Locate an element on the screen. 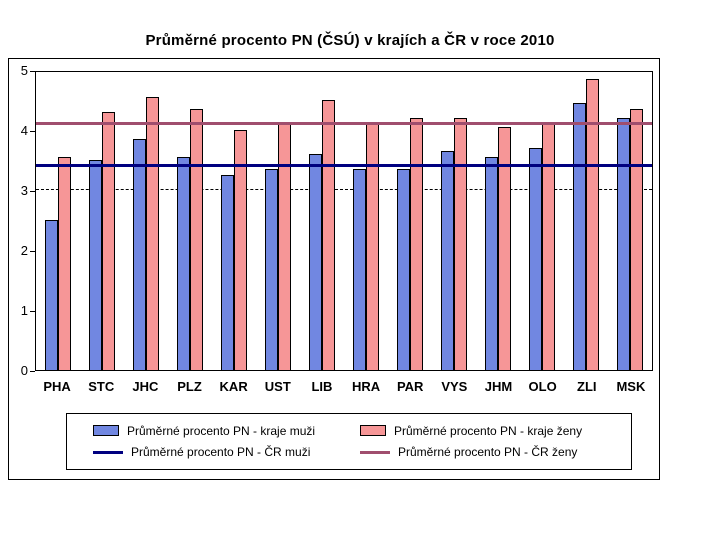  bar-jhm-muzi is located at coordinates (491, 263).